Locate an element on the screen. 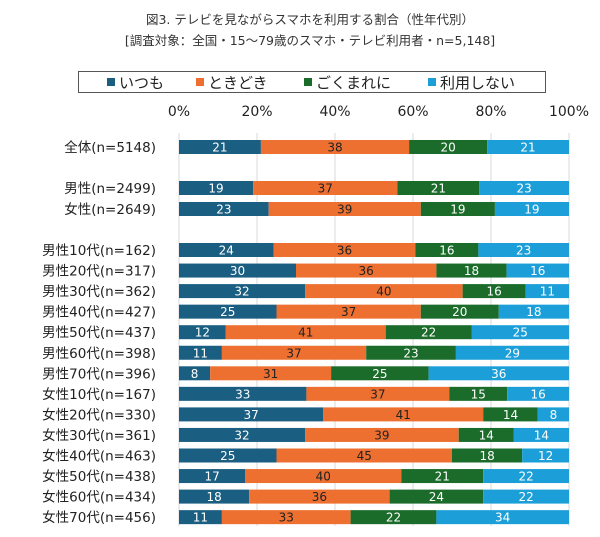 This screenshot has width=600, height=537. category-label: 女性60代(n=434) is located at coordinates (99, 497).